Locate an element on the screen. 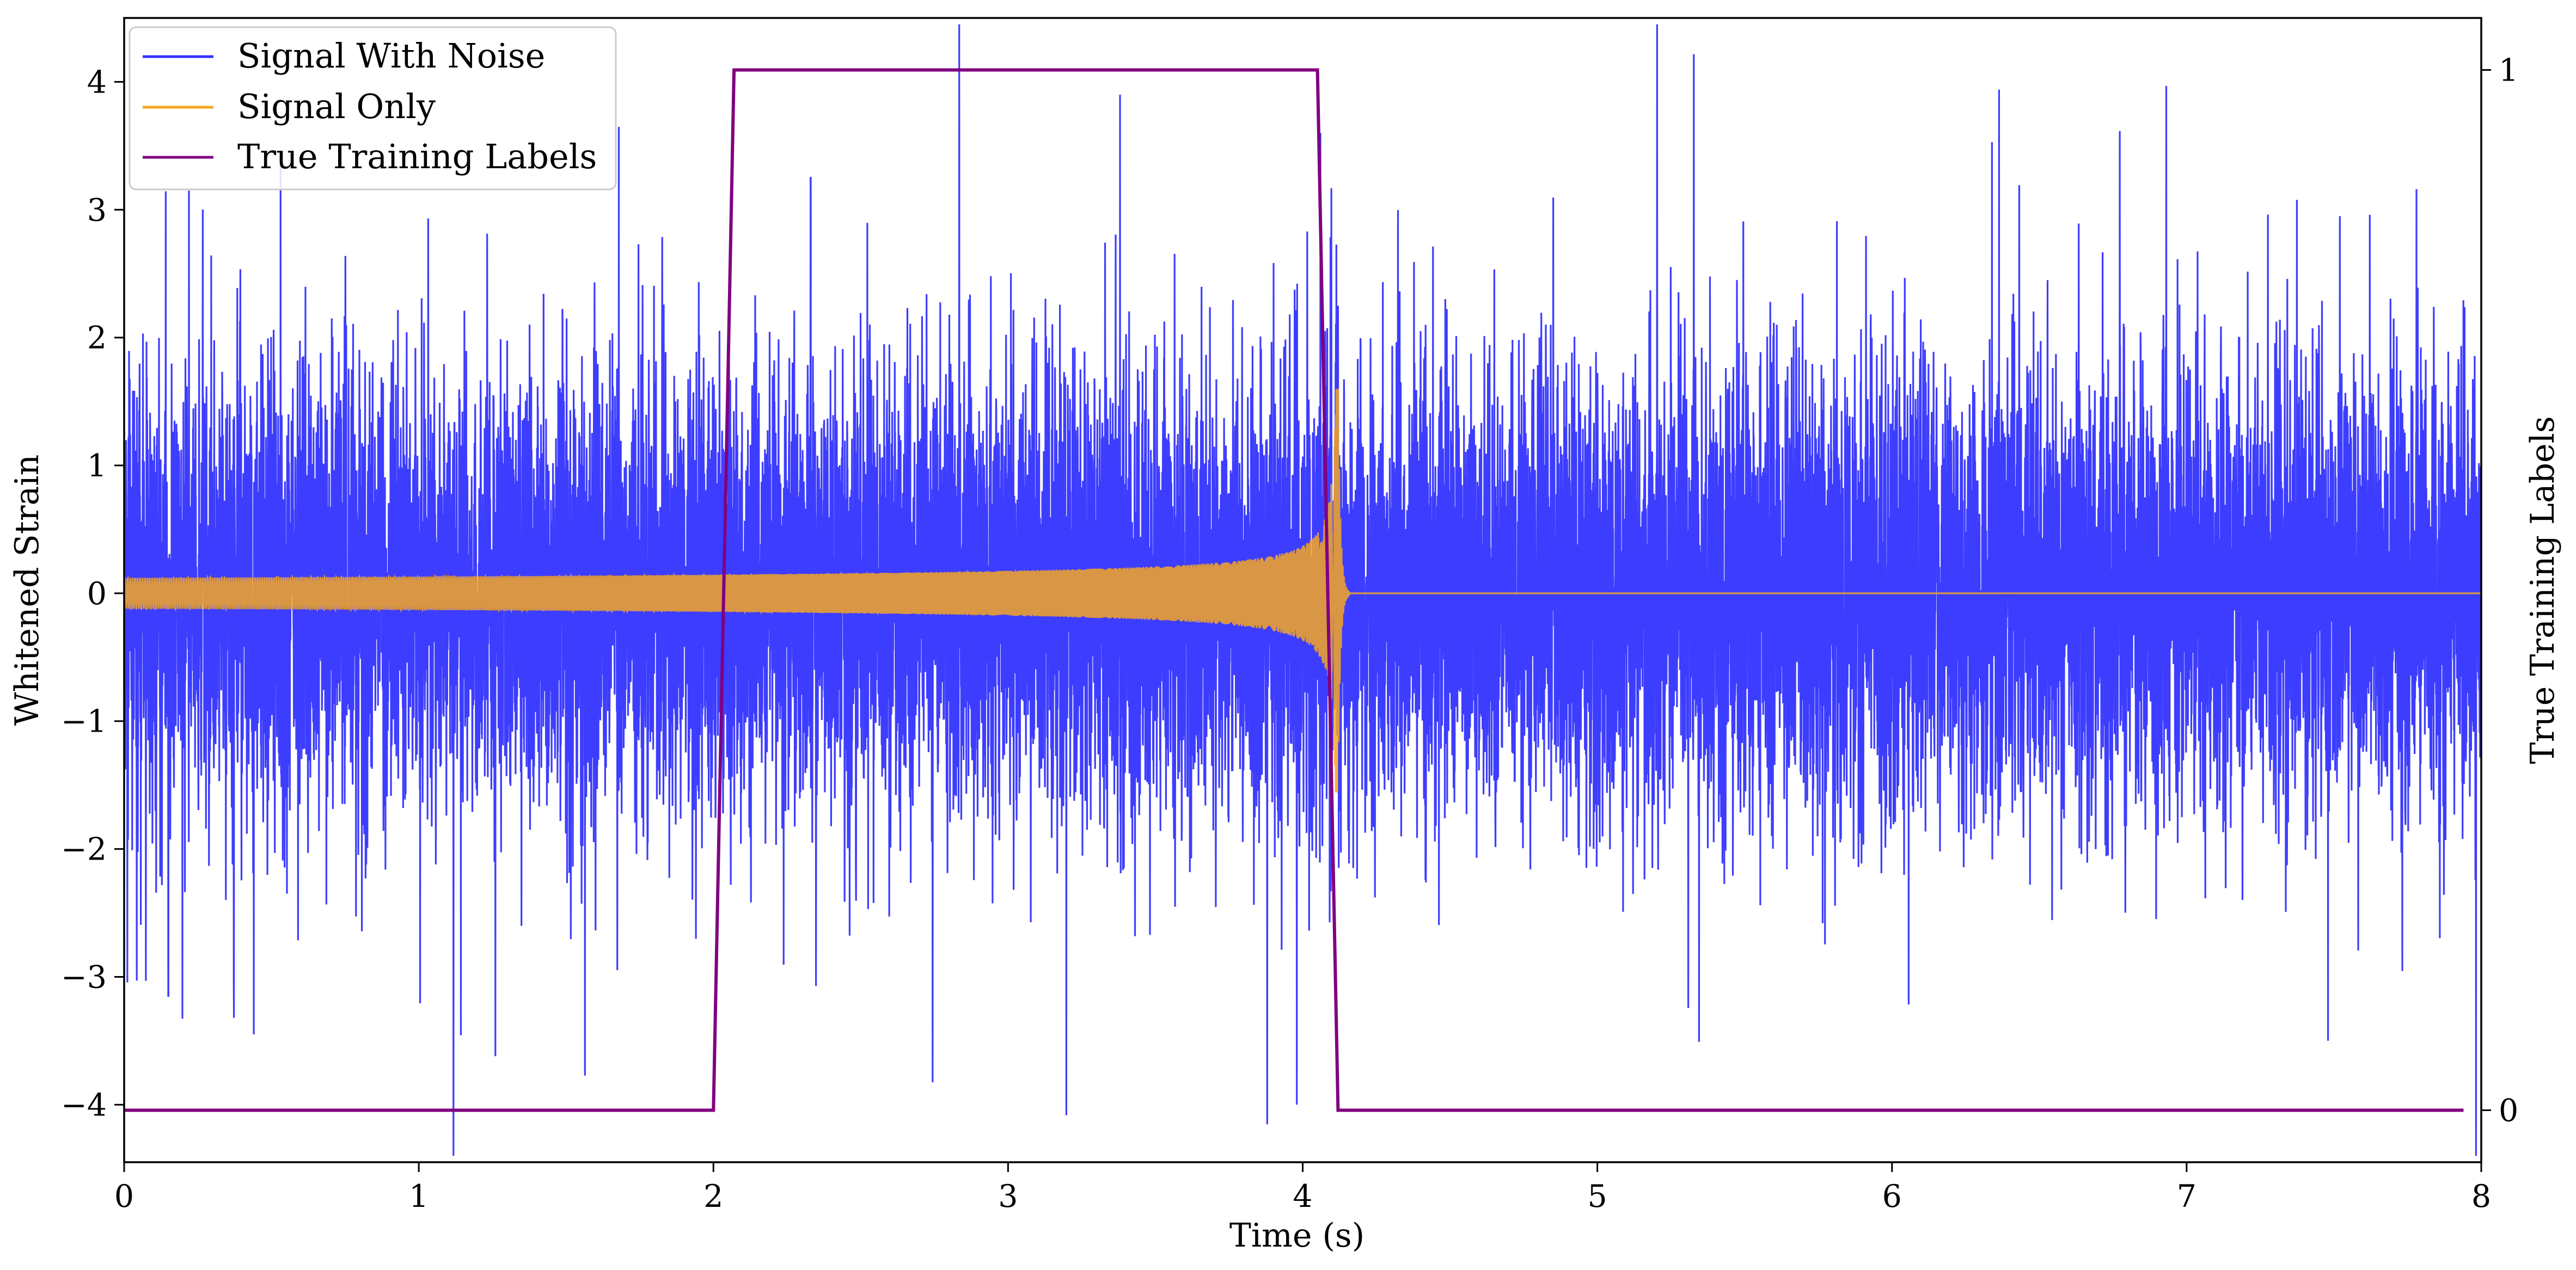 The height and width of the screenshot is (1270, 2576). y-axis-left: −4 −3 −2 −1 0 1 2 3 4 is located at coordinates (92, 593).